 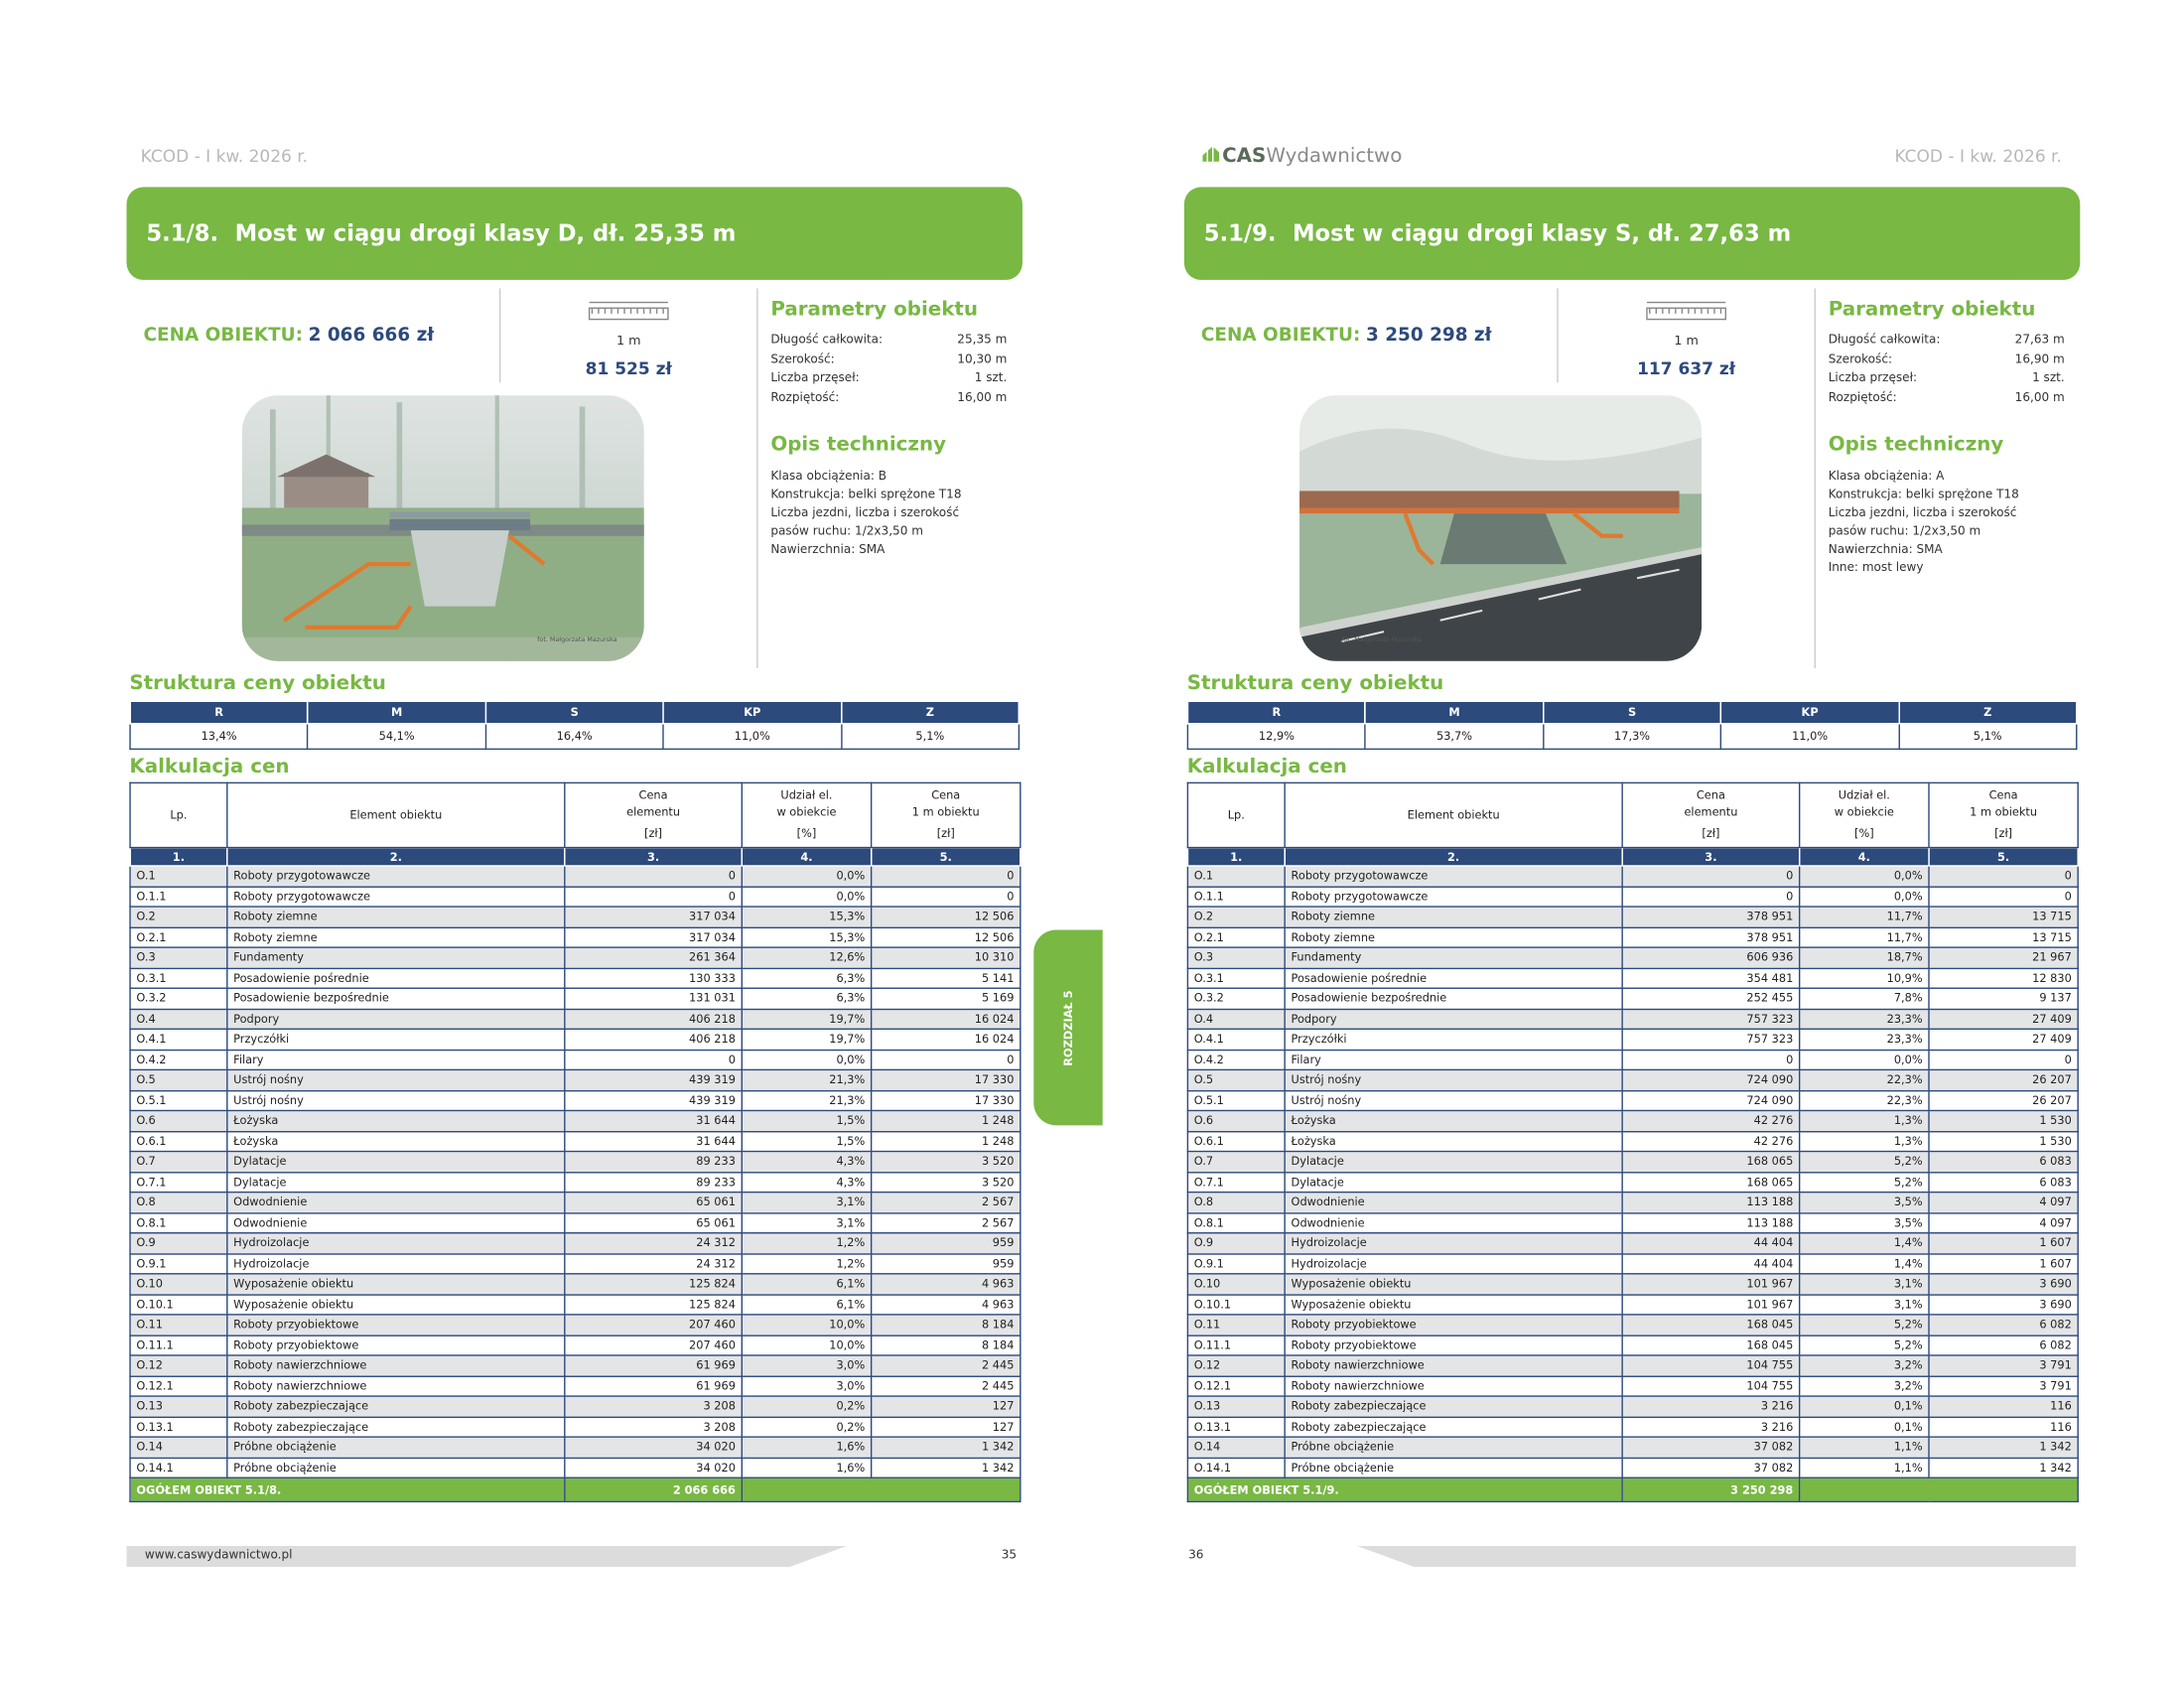 What do you see at coordinates (396, 737) in the screenshot?
I see `structure-value: 54,1%` at bounding box center [396, 737].